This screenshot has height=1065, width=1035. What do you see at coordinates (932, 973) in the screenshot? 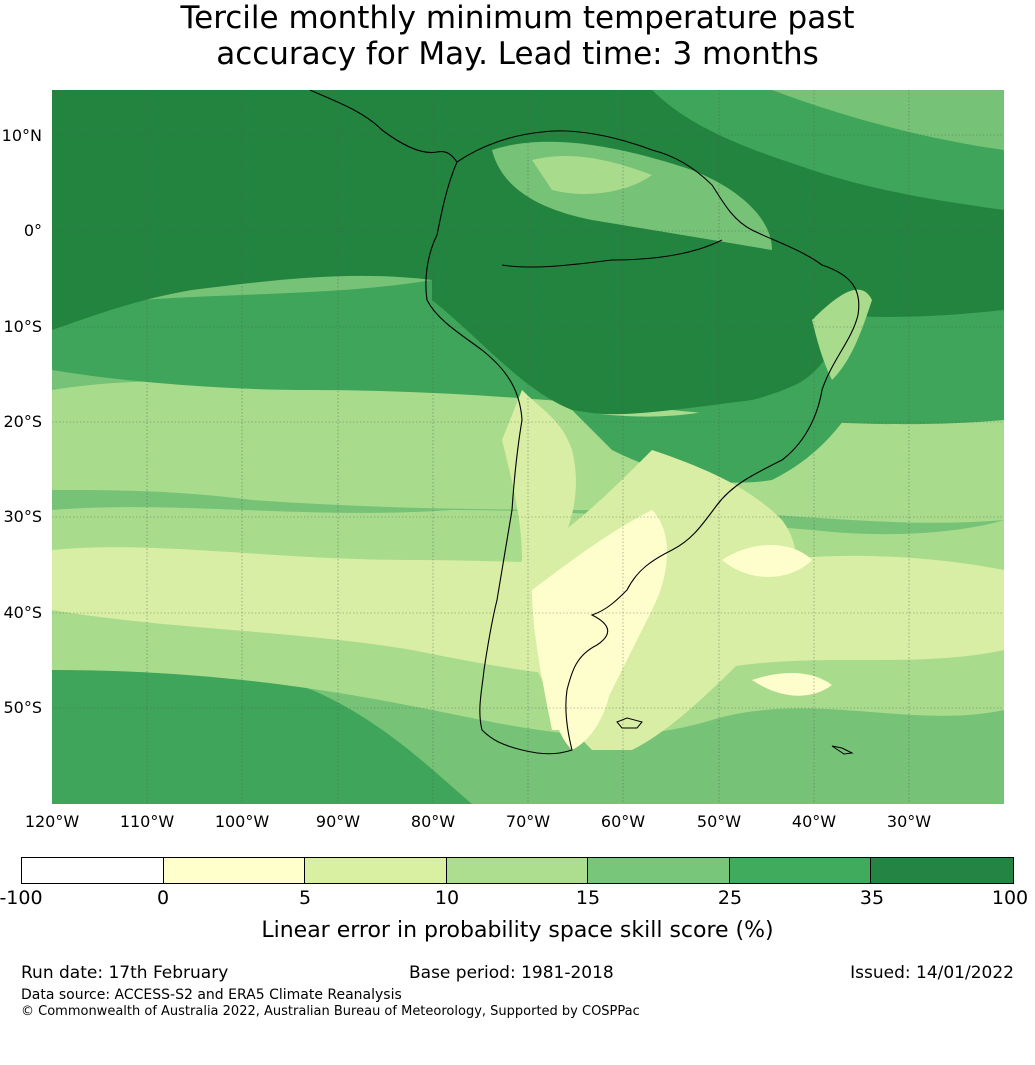
I see `issued-date: Issued: 14/01/2022` at bounding box center [932, 973].